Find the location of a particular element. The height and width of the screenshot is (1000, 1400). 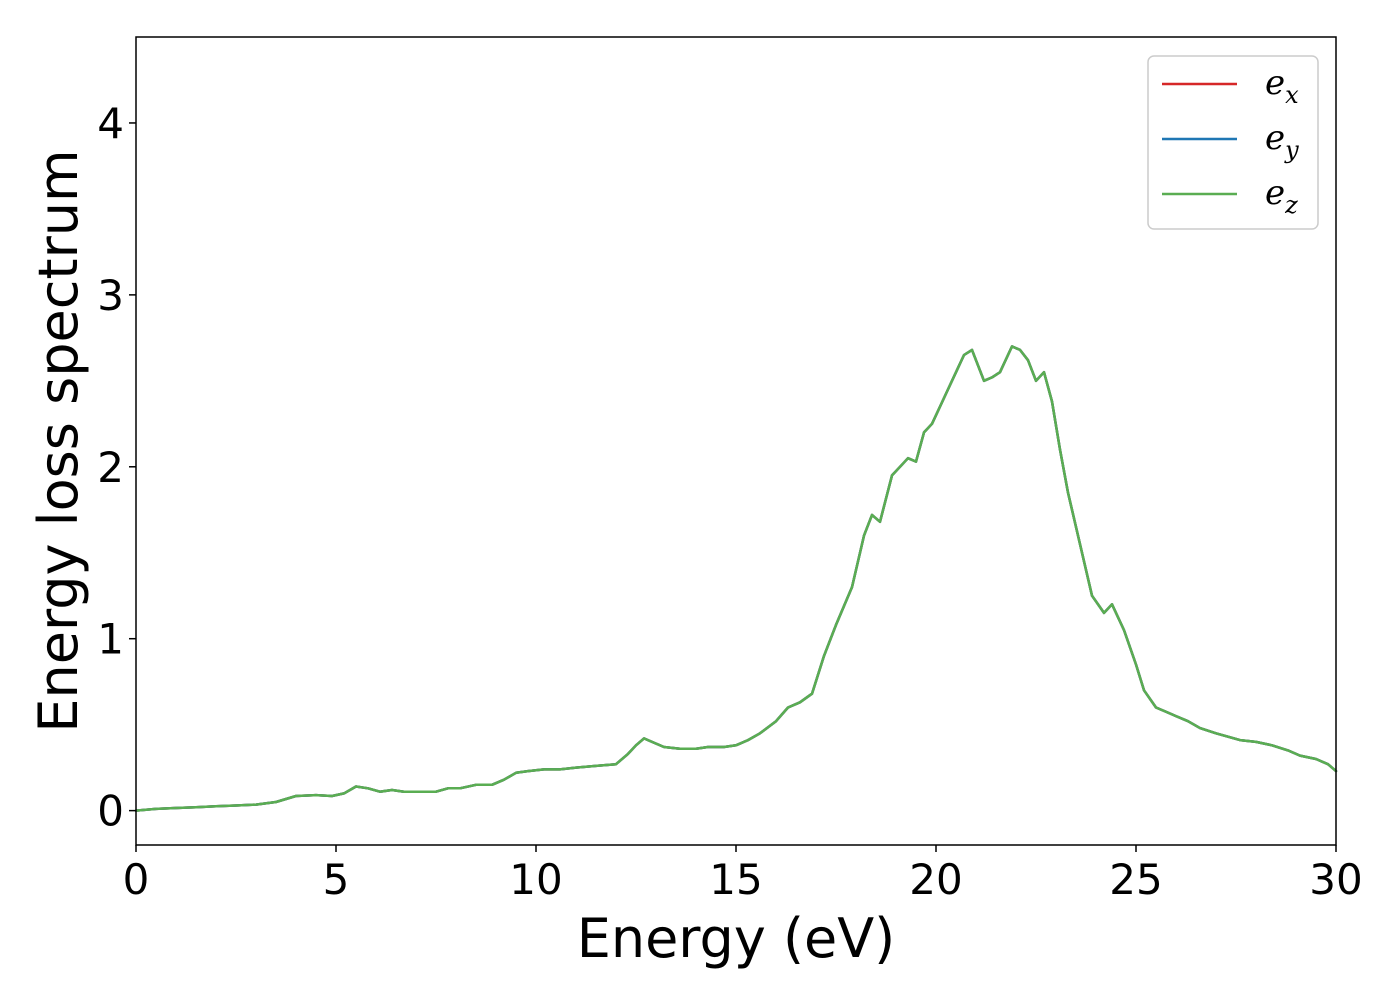

x-tick-label: 25 is located at coordinates (1135, 879).